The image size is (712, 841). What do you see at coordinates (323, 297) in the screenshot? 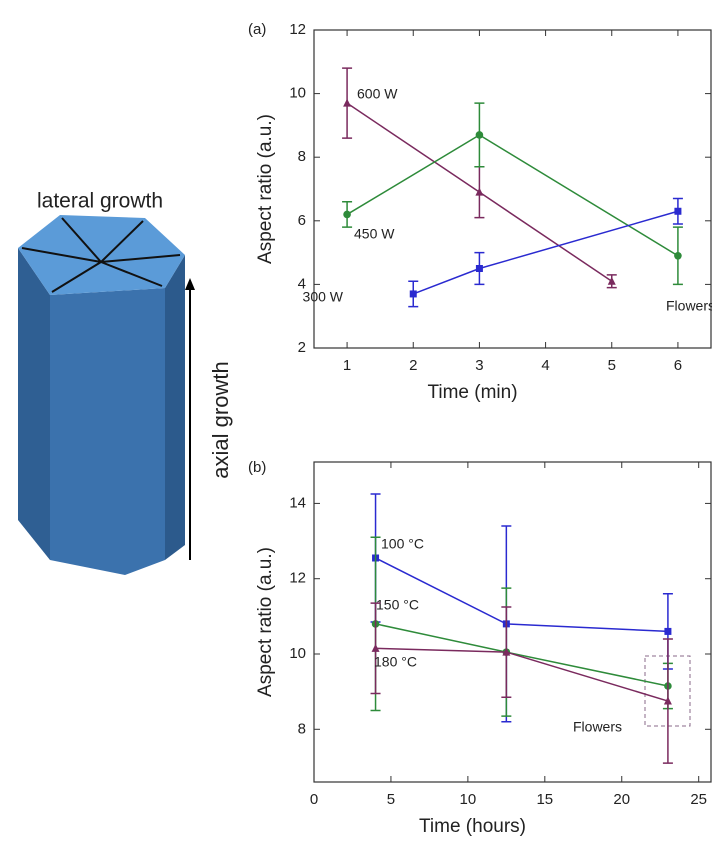
I see `series-label: 300 W` at bounding box center [323, 297].